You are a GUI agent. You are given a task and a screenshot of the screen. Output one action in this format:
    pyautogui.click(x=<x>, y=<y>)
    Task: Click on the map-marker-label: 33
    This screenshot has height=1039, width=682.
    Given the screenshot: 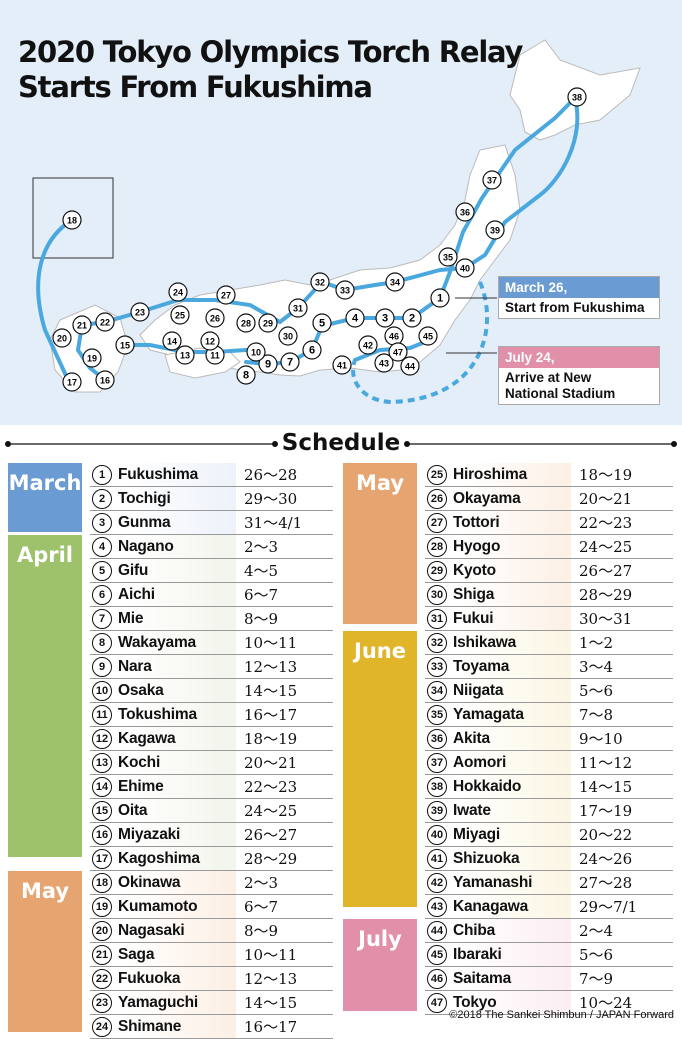 What is the action you would take?
    pyautogui.click(x=345, y=291)
    